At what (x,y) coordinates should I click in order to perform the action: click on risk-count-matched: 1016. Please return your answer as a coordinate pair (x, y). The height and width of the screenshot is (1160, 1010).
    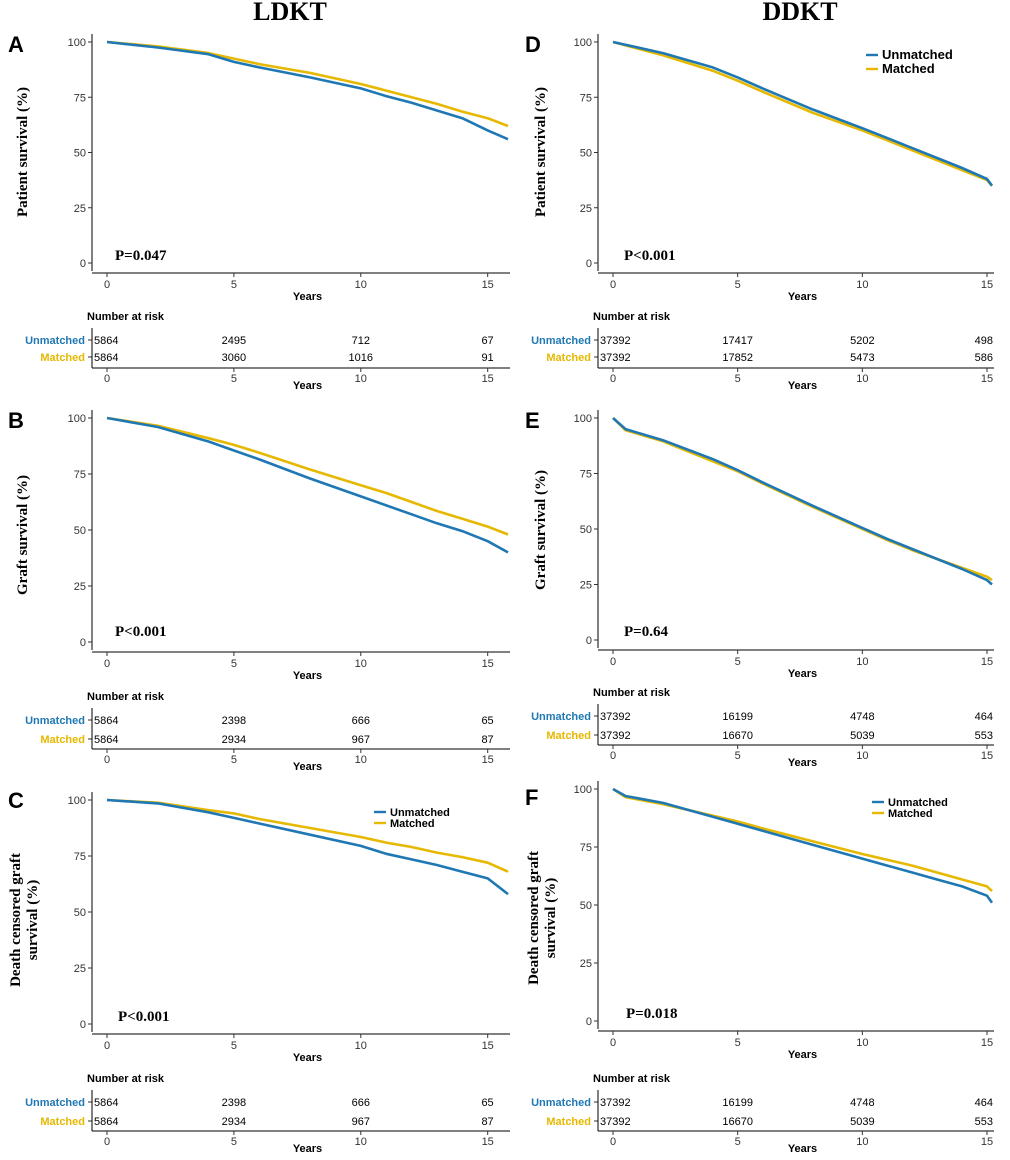
    Looking at the image, I should click on (361, 358).